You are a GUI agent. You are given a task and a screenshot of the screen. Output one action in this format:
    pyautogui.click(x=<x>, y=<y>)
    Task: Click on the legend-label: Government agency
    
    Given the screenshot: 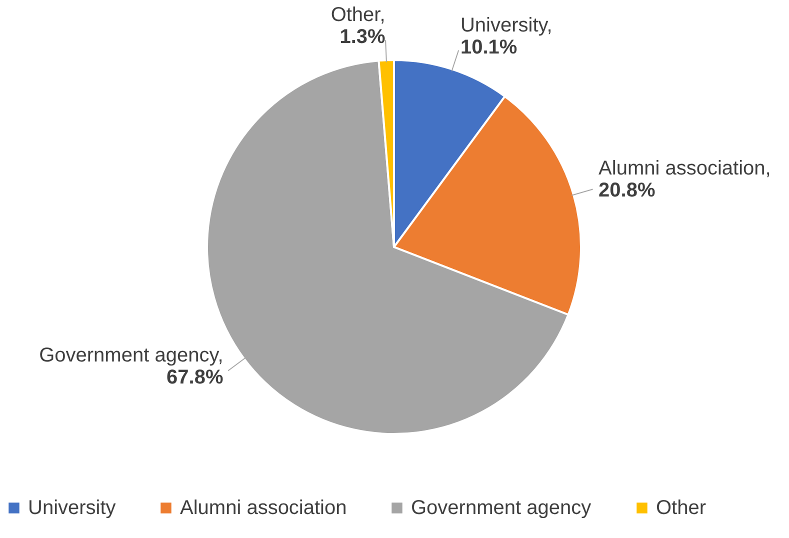 What is the action you would take?
    pyautogui.click(x=501, y=508)
    